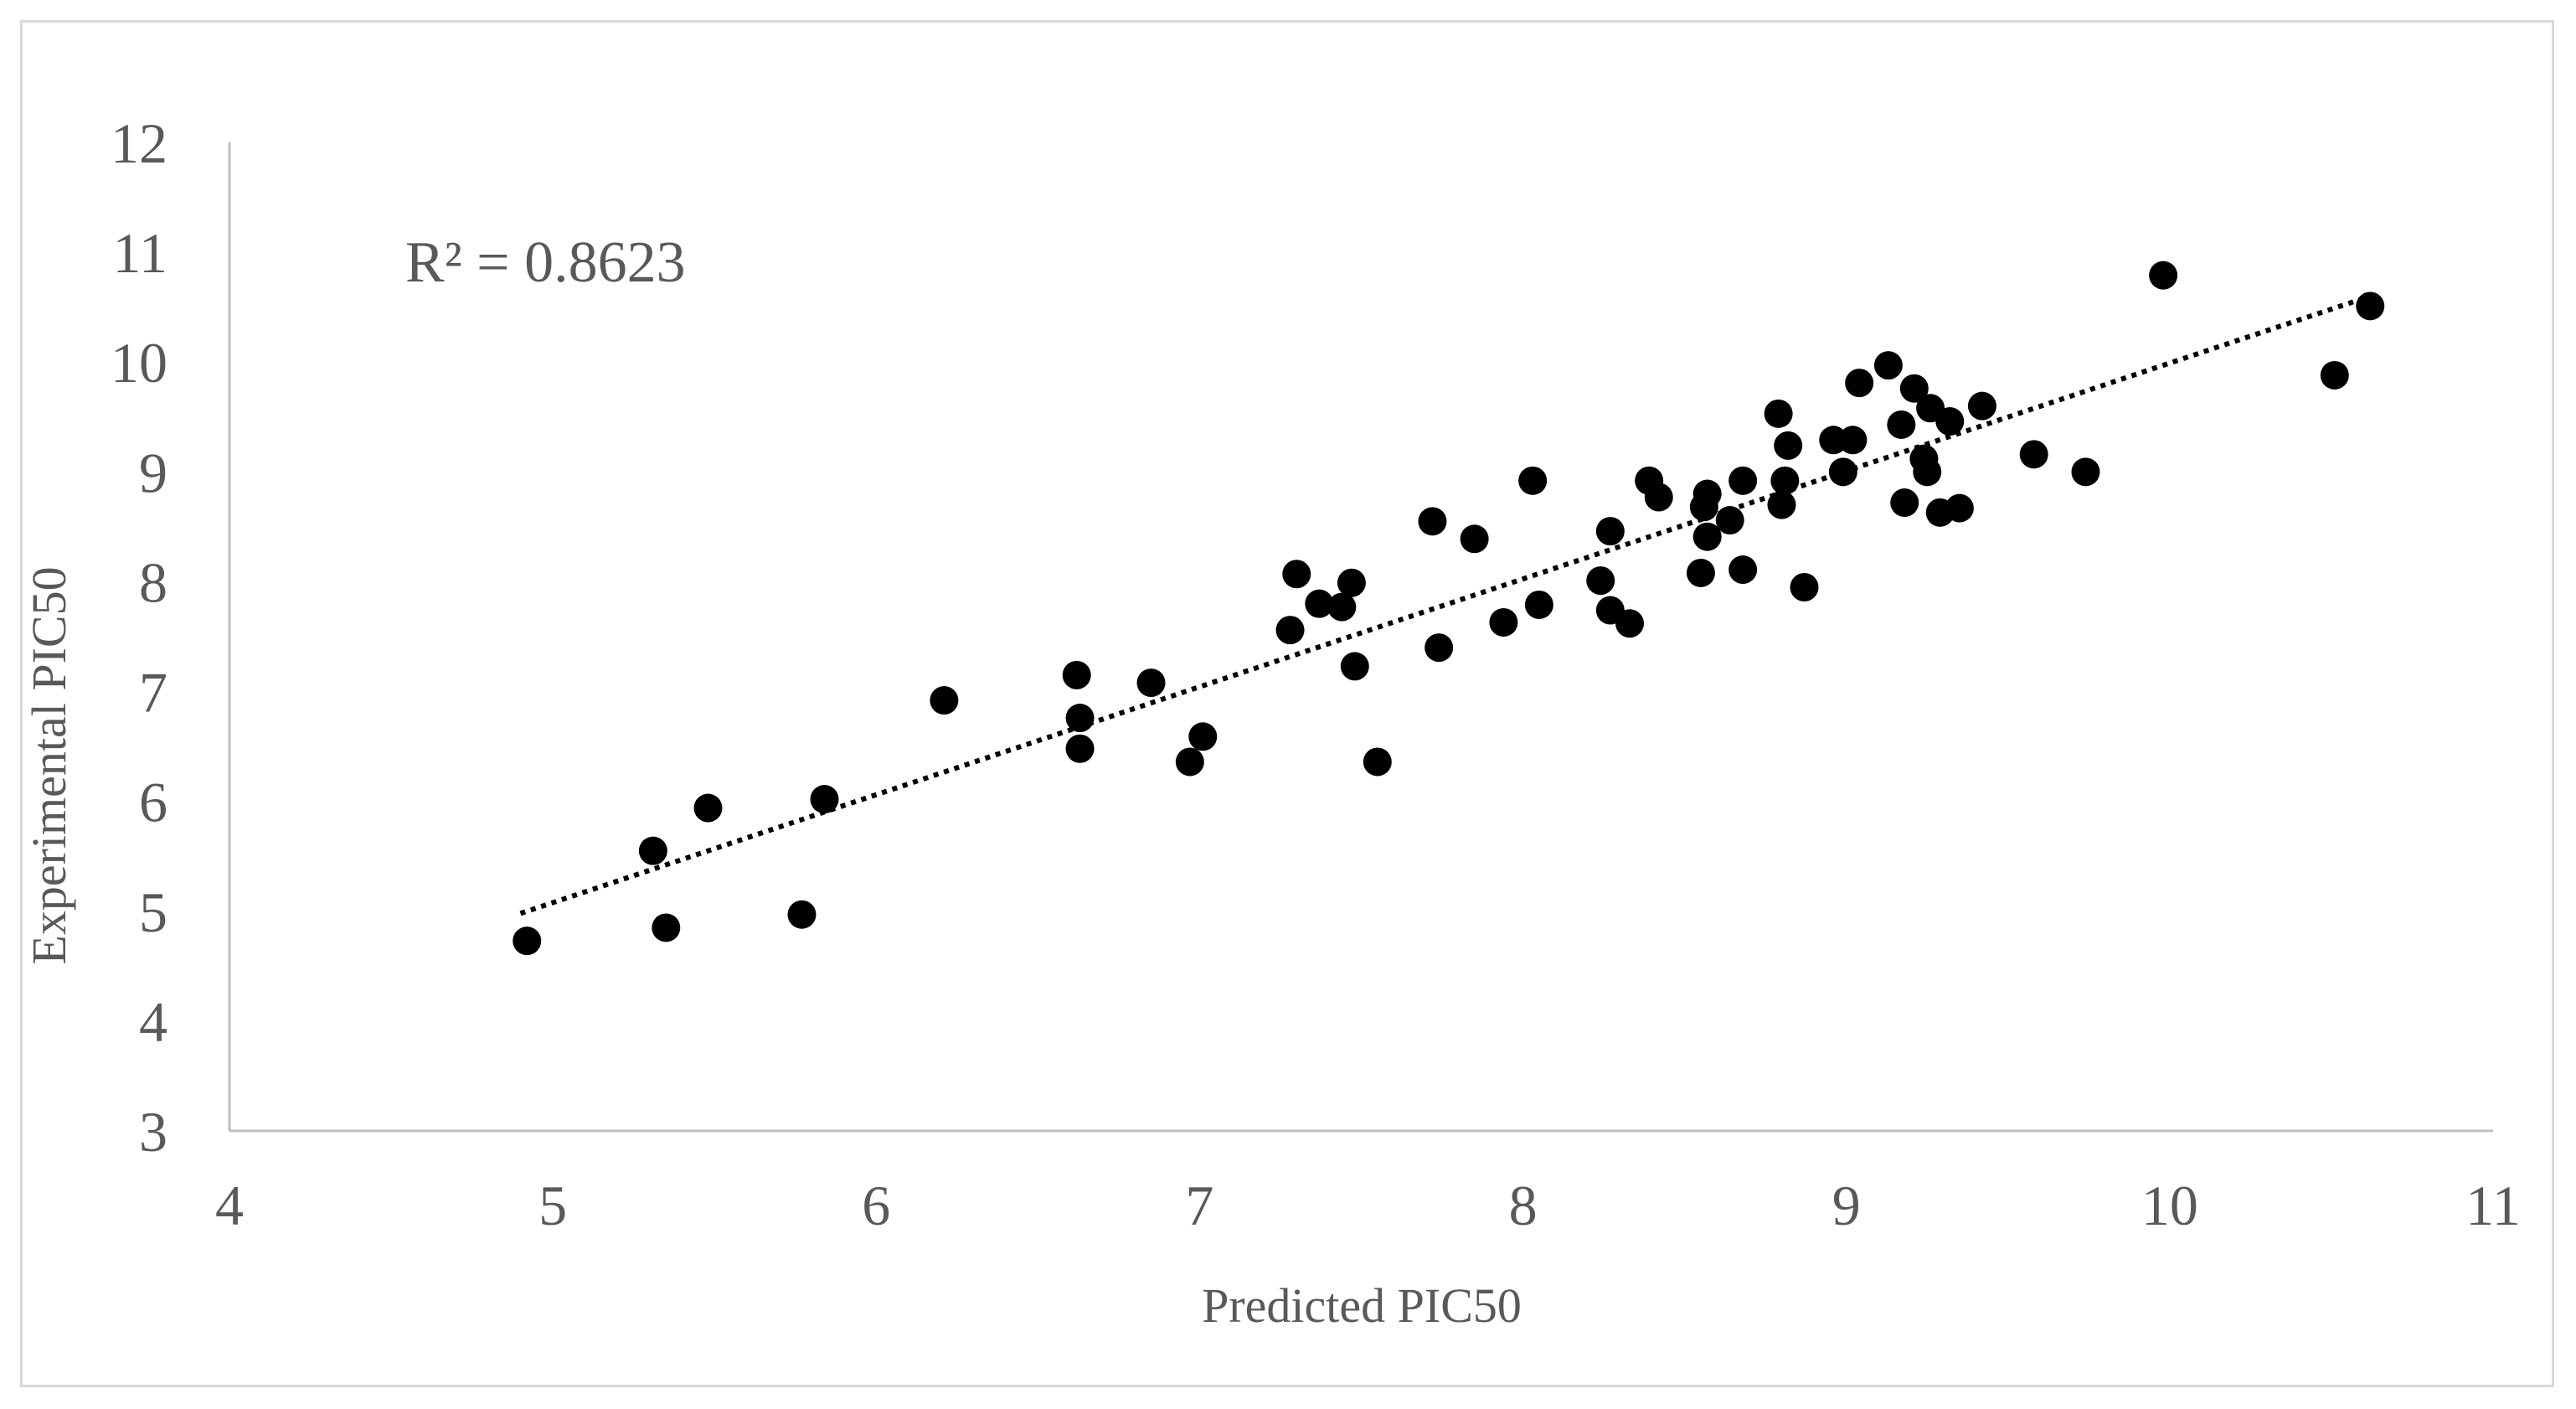  I want to click on x-axis-title: Predicted PIC50, so click(1362, 1305).